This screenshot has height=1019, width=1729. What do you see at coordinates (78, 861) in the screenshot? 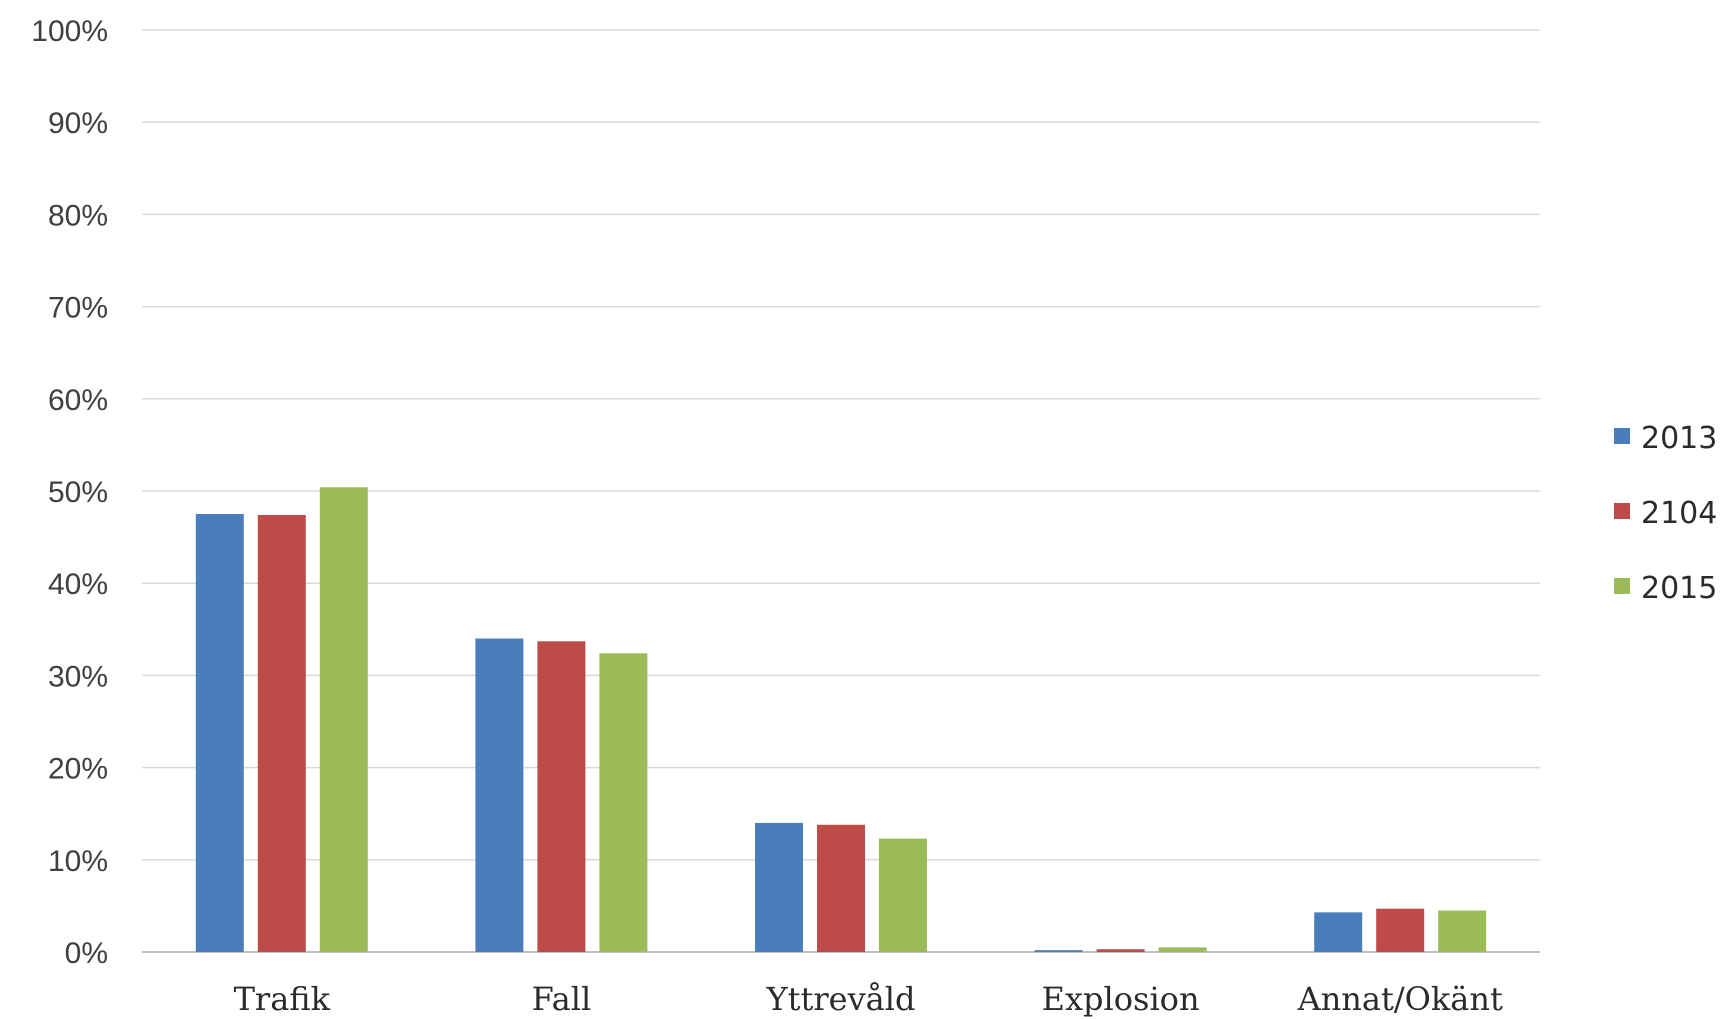
I see `y-tick-label: 10%` at bounding box center [78, 861].